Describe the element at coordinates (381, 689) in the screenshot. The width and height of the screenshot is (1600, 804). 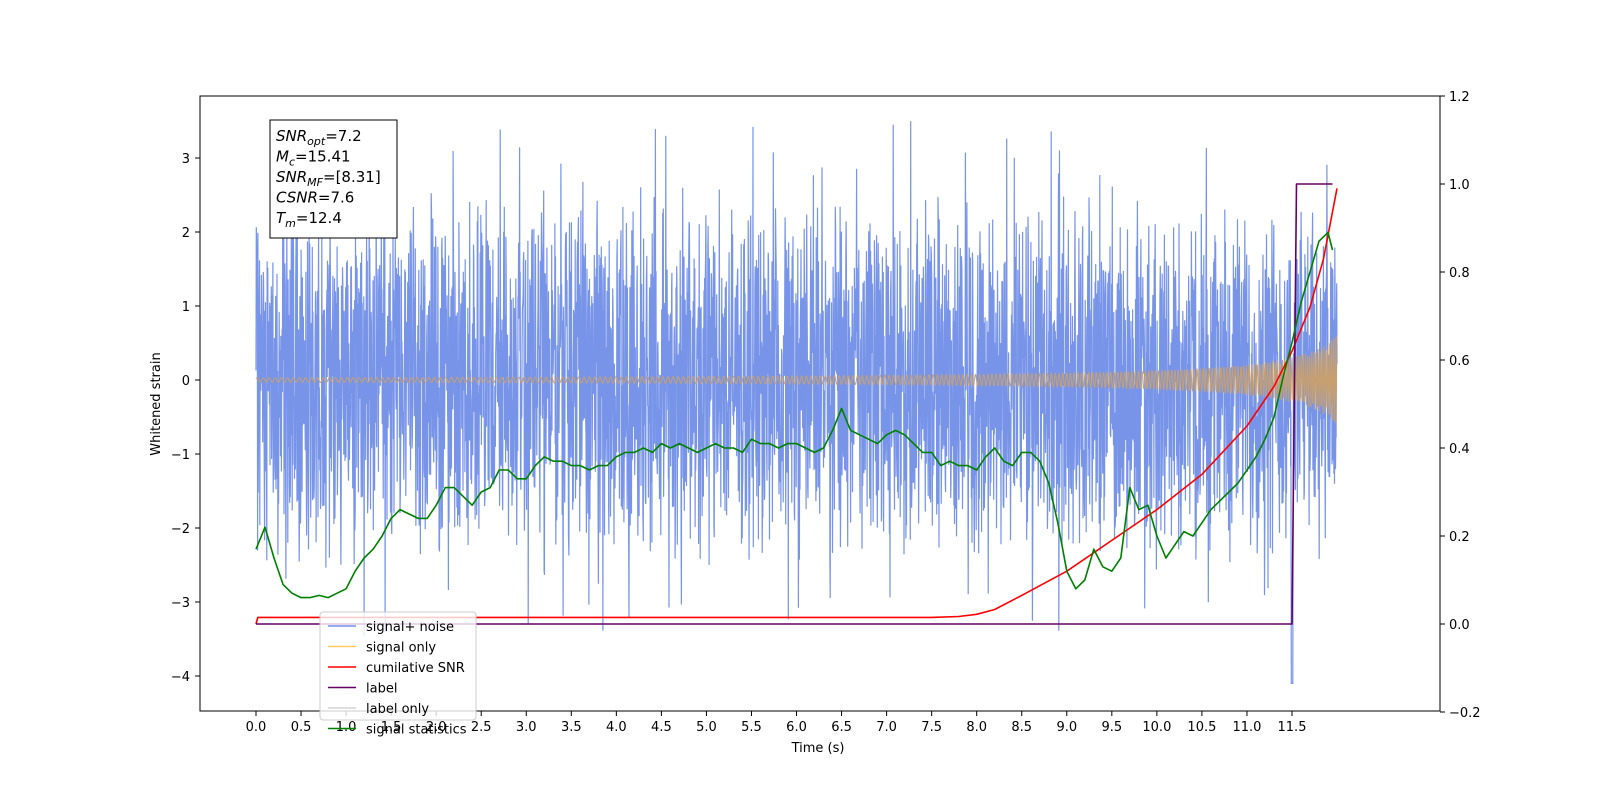
I see `legend-label: label` at that location.